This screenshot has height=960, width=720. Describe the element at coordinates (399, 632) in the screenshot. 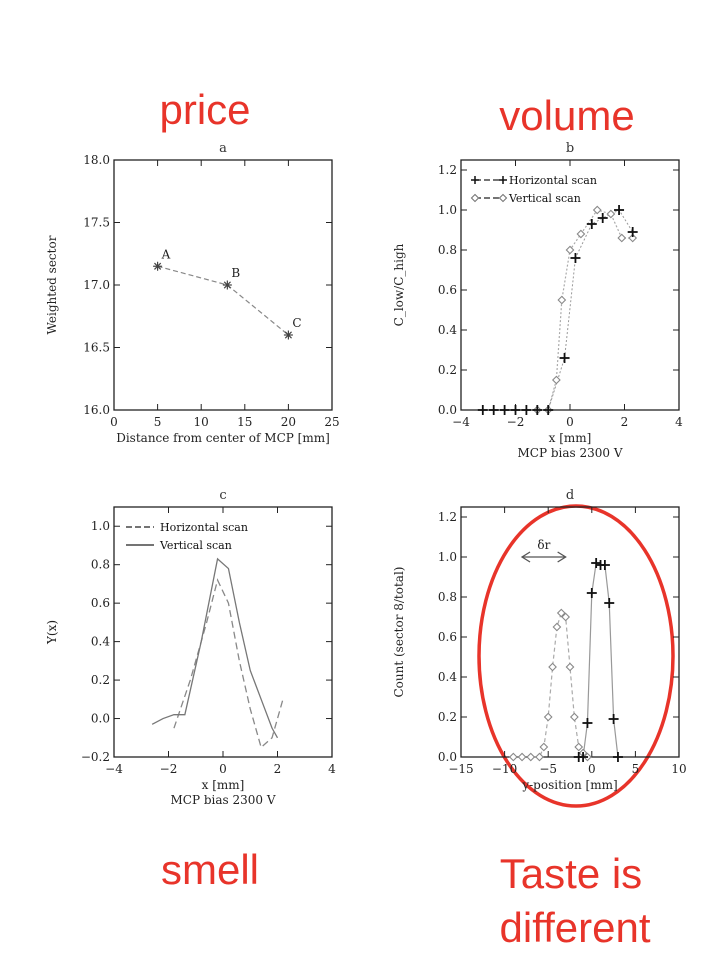

I see `y-axis-label: Count (sector 8/total)` at that location.